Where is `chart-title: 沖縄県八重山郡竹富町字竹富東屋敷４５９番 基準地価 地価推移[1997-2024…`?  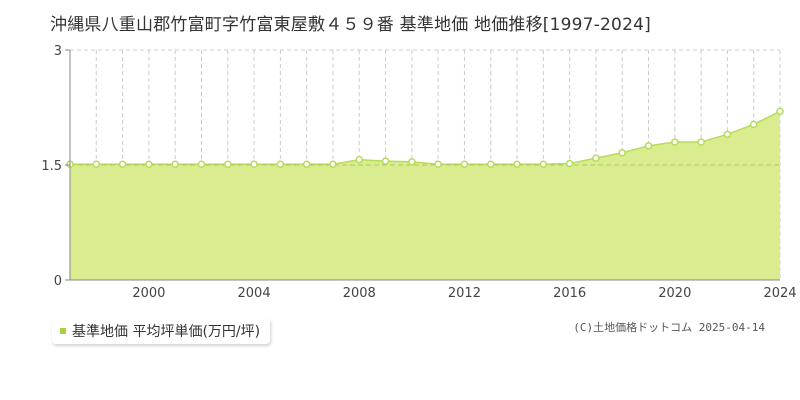 chart-title: 沖縄県八重山郡竹富町字竹富東屋敷４５９番 基準地価 地価推移[1997-2024… is located at coordinates (350, 25).